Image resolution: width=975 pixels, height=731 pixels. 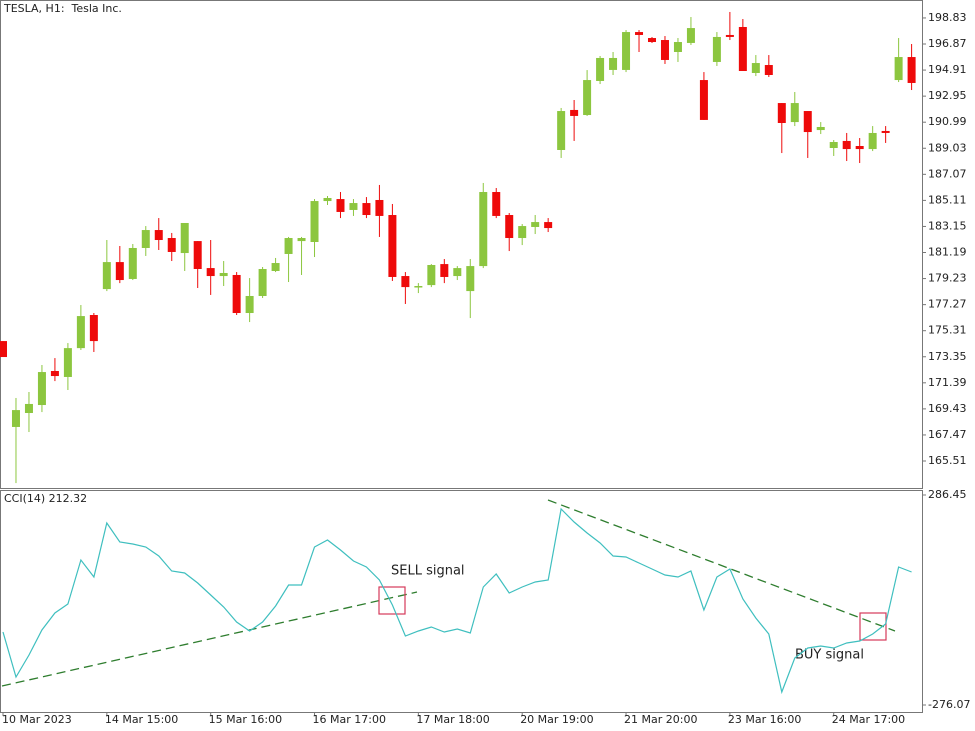 What do you see at coordinates (947, 304) in the screenshot?
I see `y-tick-label: 177.27` at bounding box center [947, 304].